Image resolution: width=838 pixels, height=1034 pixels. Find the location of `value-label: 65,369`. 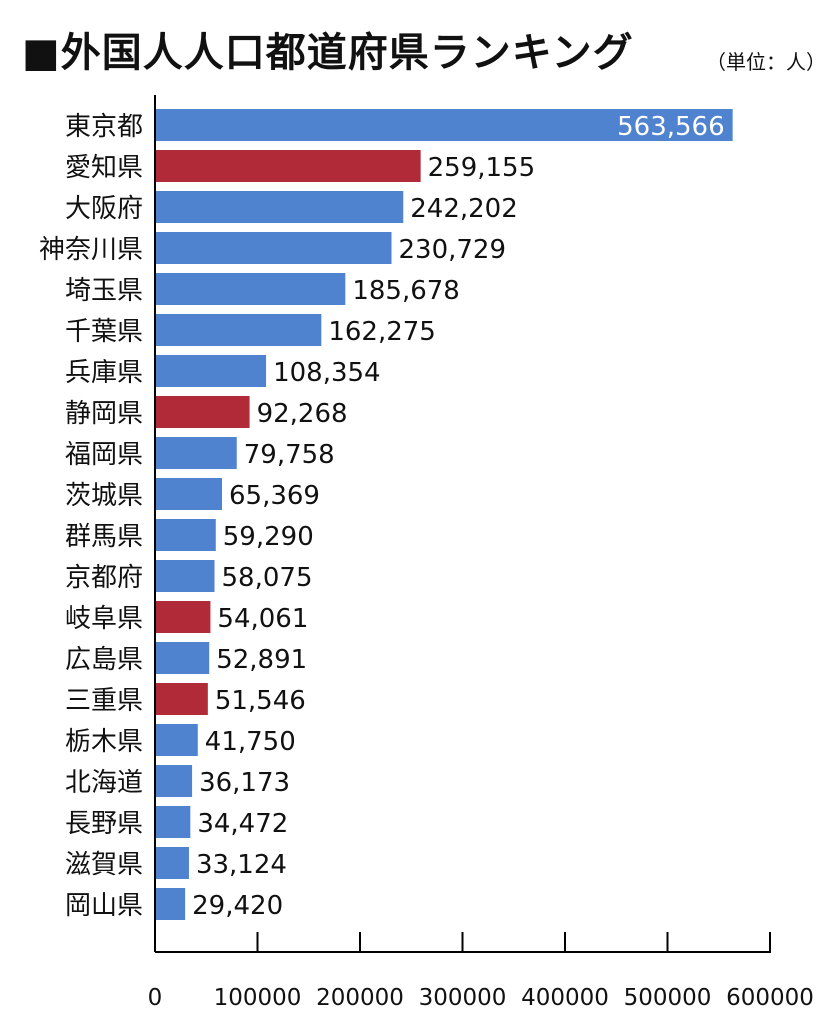

value-label: 65,369 is located at coordinates (274, 496).